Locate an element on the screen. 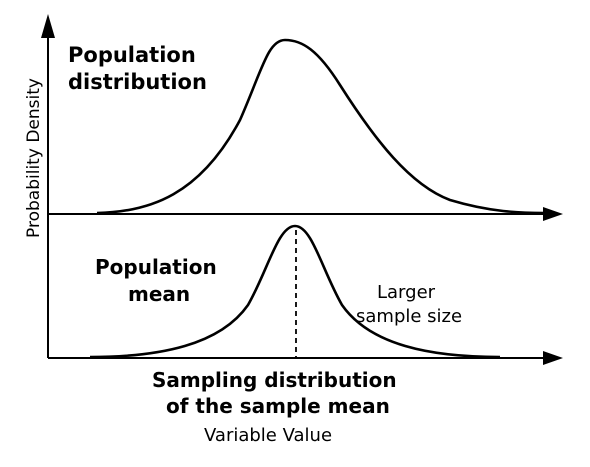 The width and height of the screenshot is (590, 467). larger-sample-size-label-line2: sample size is located at coordinates (409, 316).